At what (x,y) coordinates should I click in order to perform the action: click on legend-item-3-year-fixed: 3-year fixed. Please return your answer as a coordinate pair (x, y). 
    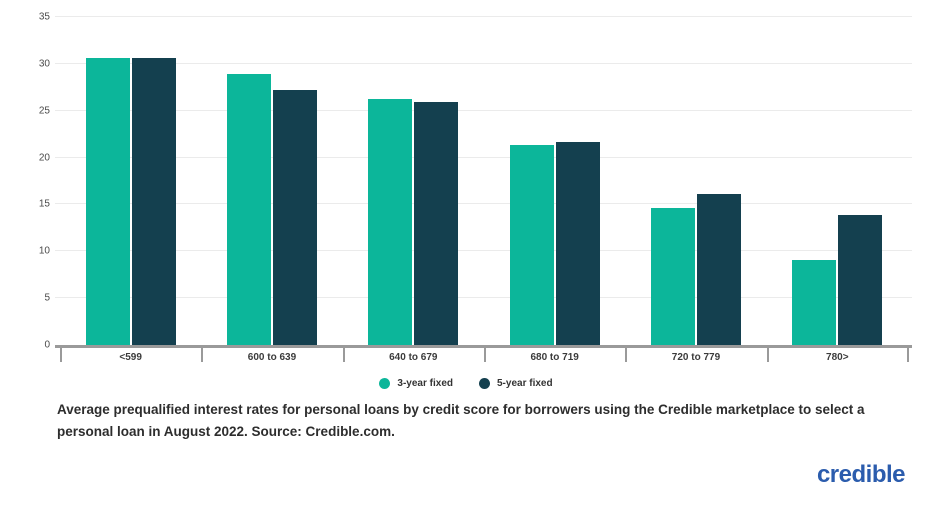
    Looking at the image, I should click on (416, 383).